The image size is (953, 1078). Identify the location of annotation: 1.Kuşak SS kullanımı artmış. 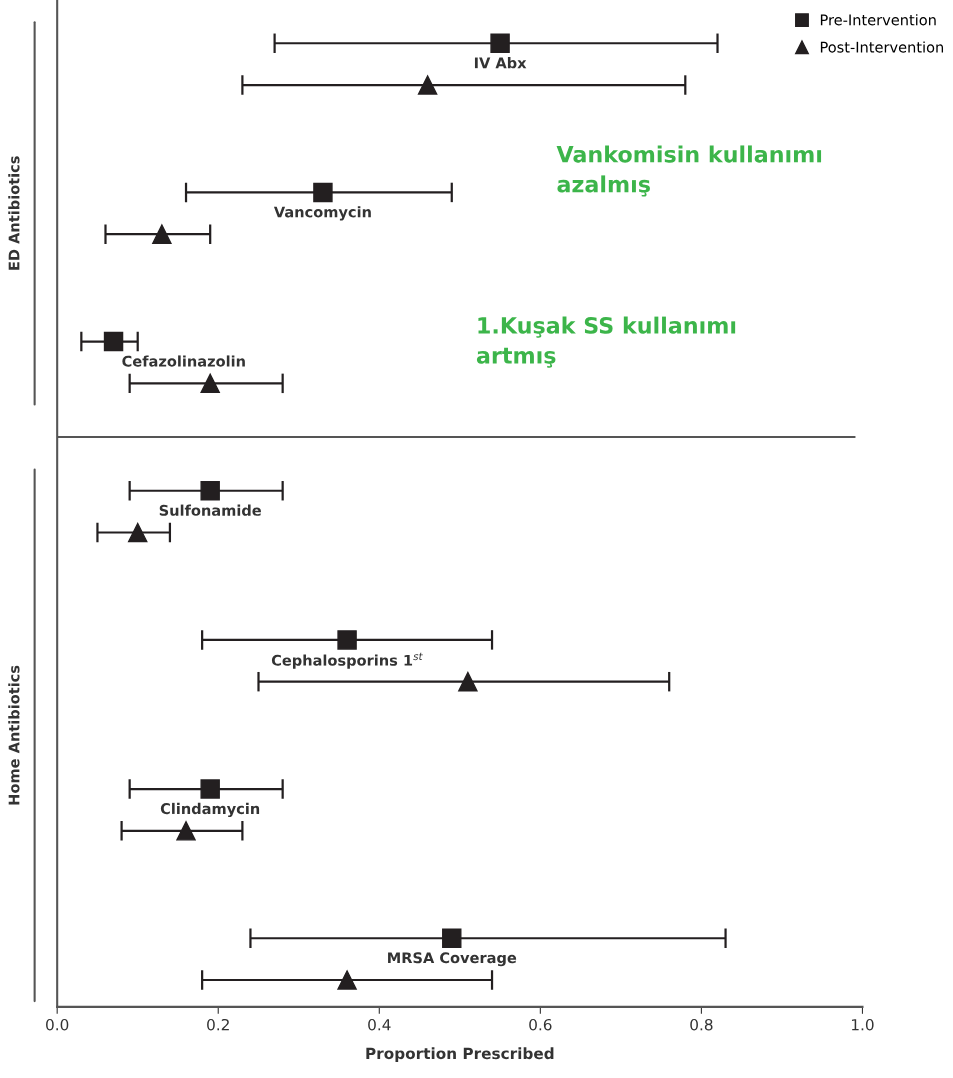
(606, 342).